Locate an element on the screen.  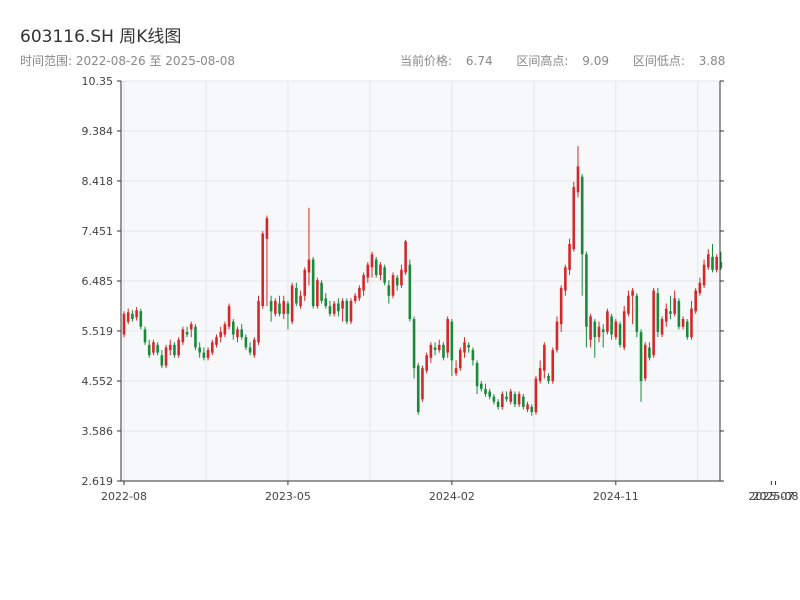
chart-title: 603116.SH 周K线图 is located at coordinates (101, 37).